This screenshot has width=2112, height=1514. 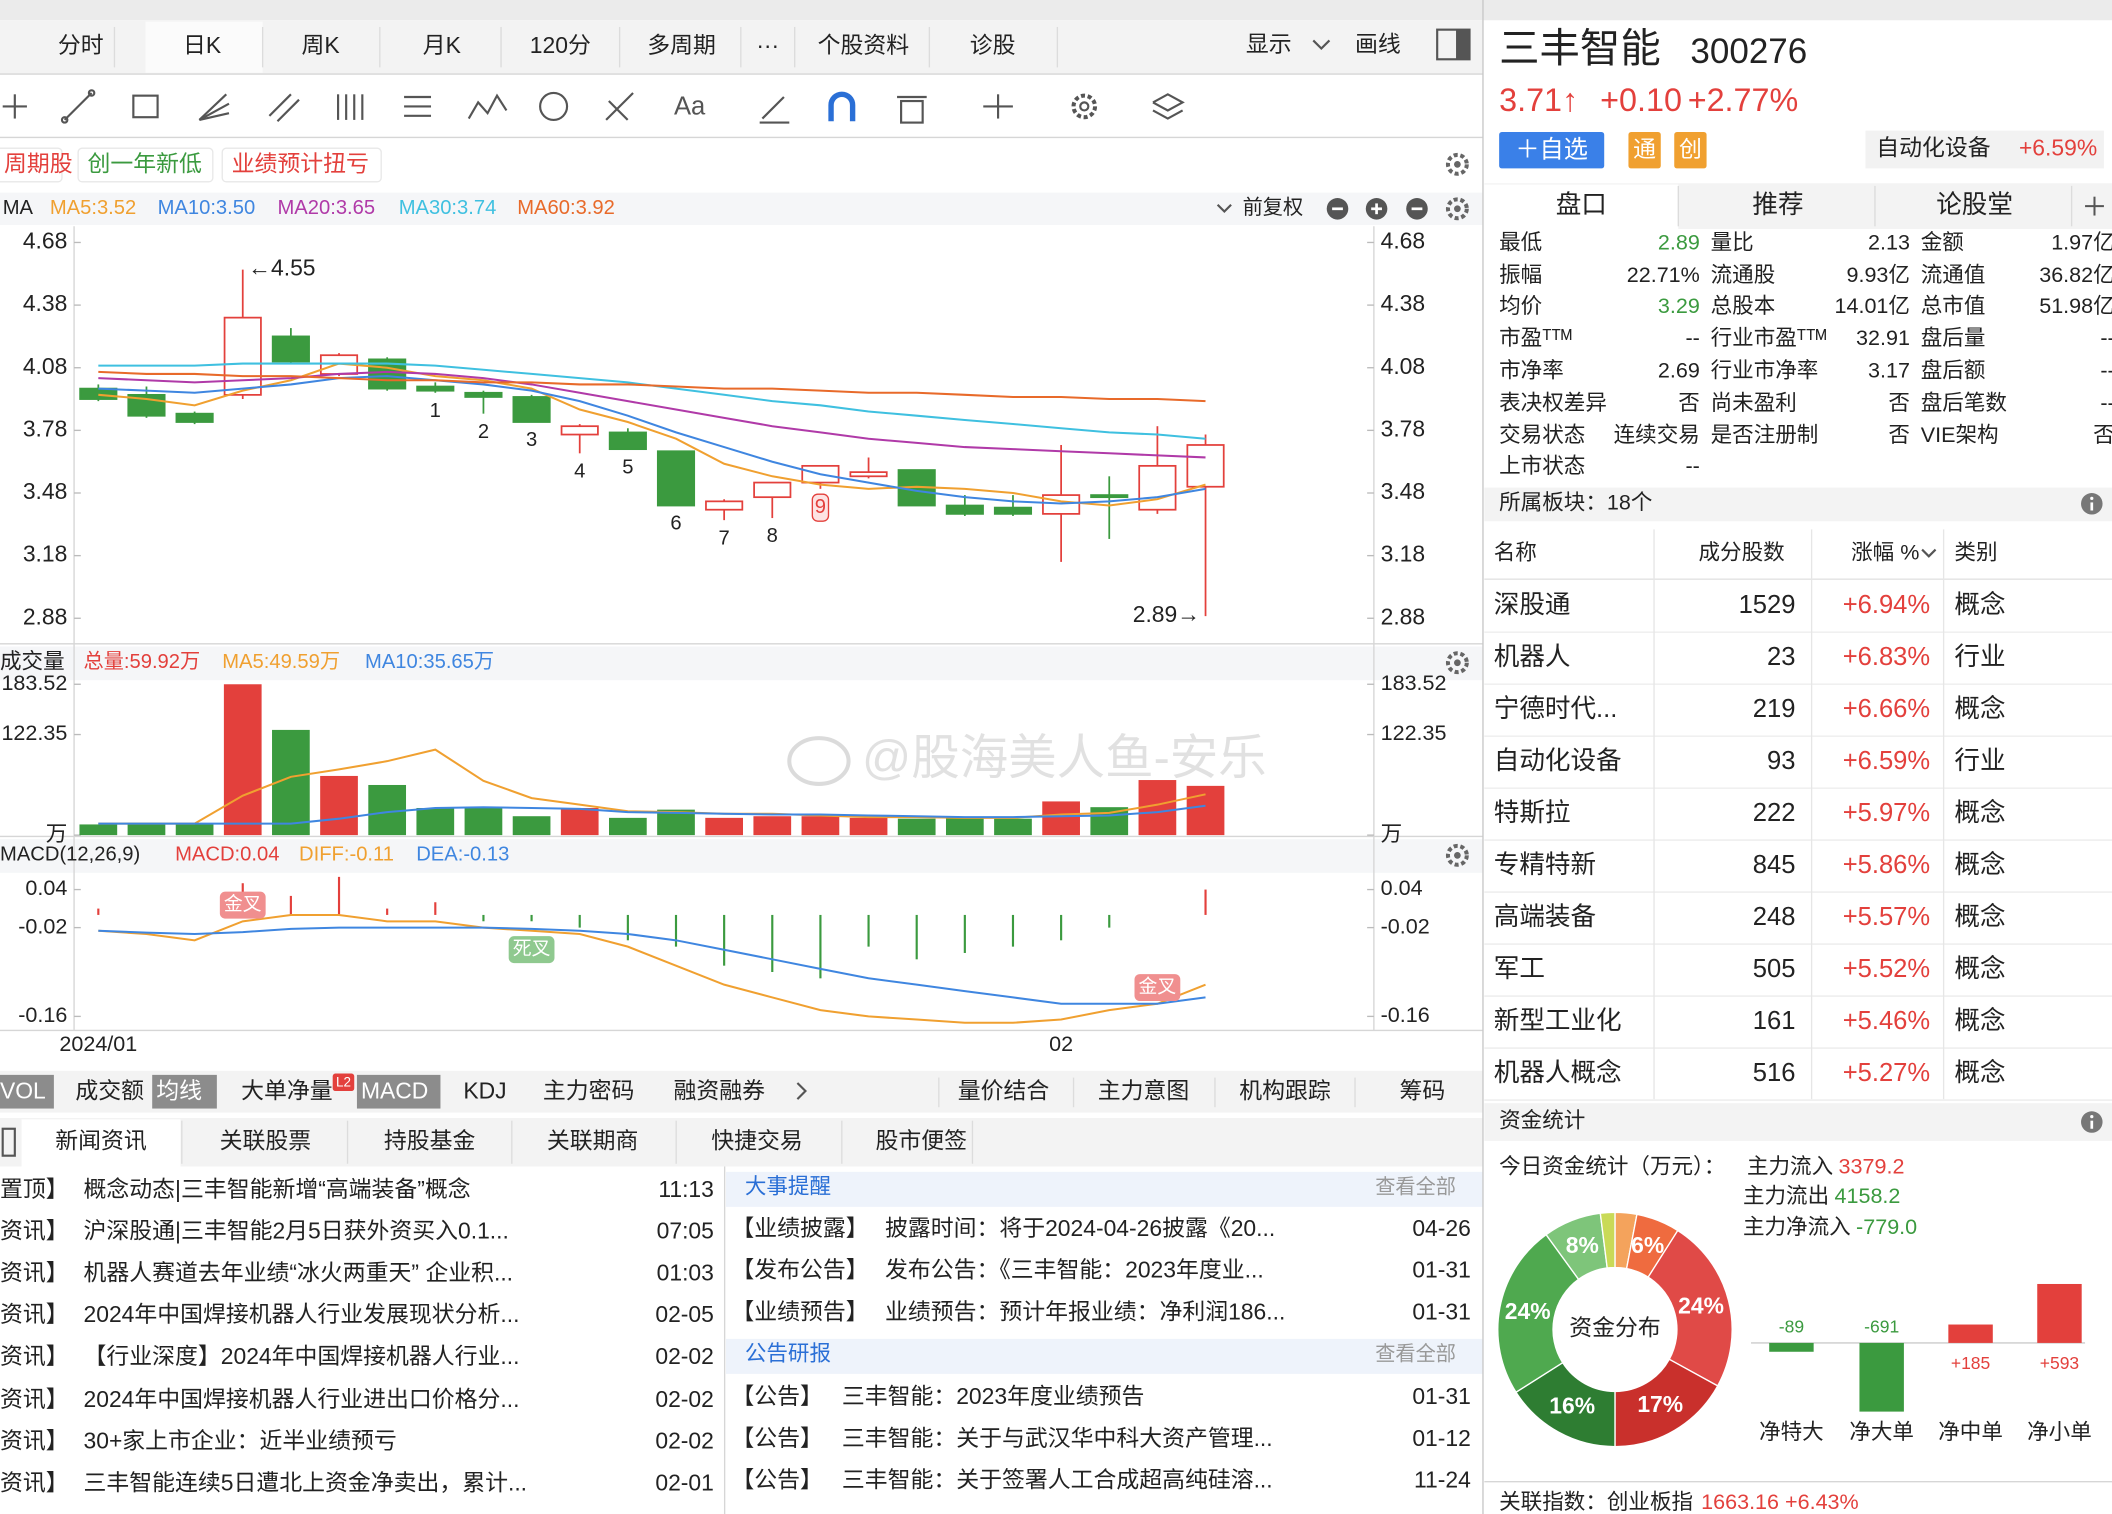 I want to click on sector-cell: 机器人, so click(x=1532, y=656).